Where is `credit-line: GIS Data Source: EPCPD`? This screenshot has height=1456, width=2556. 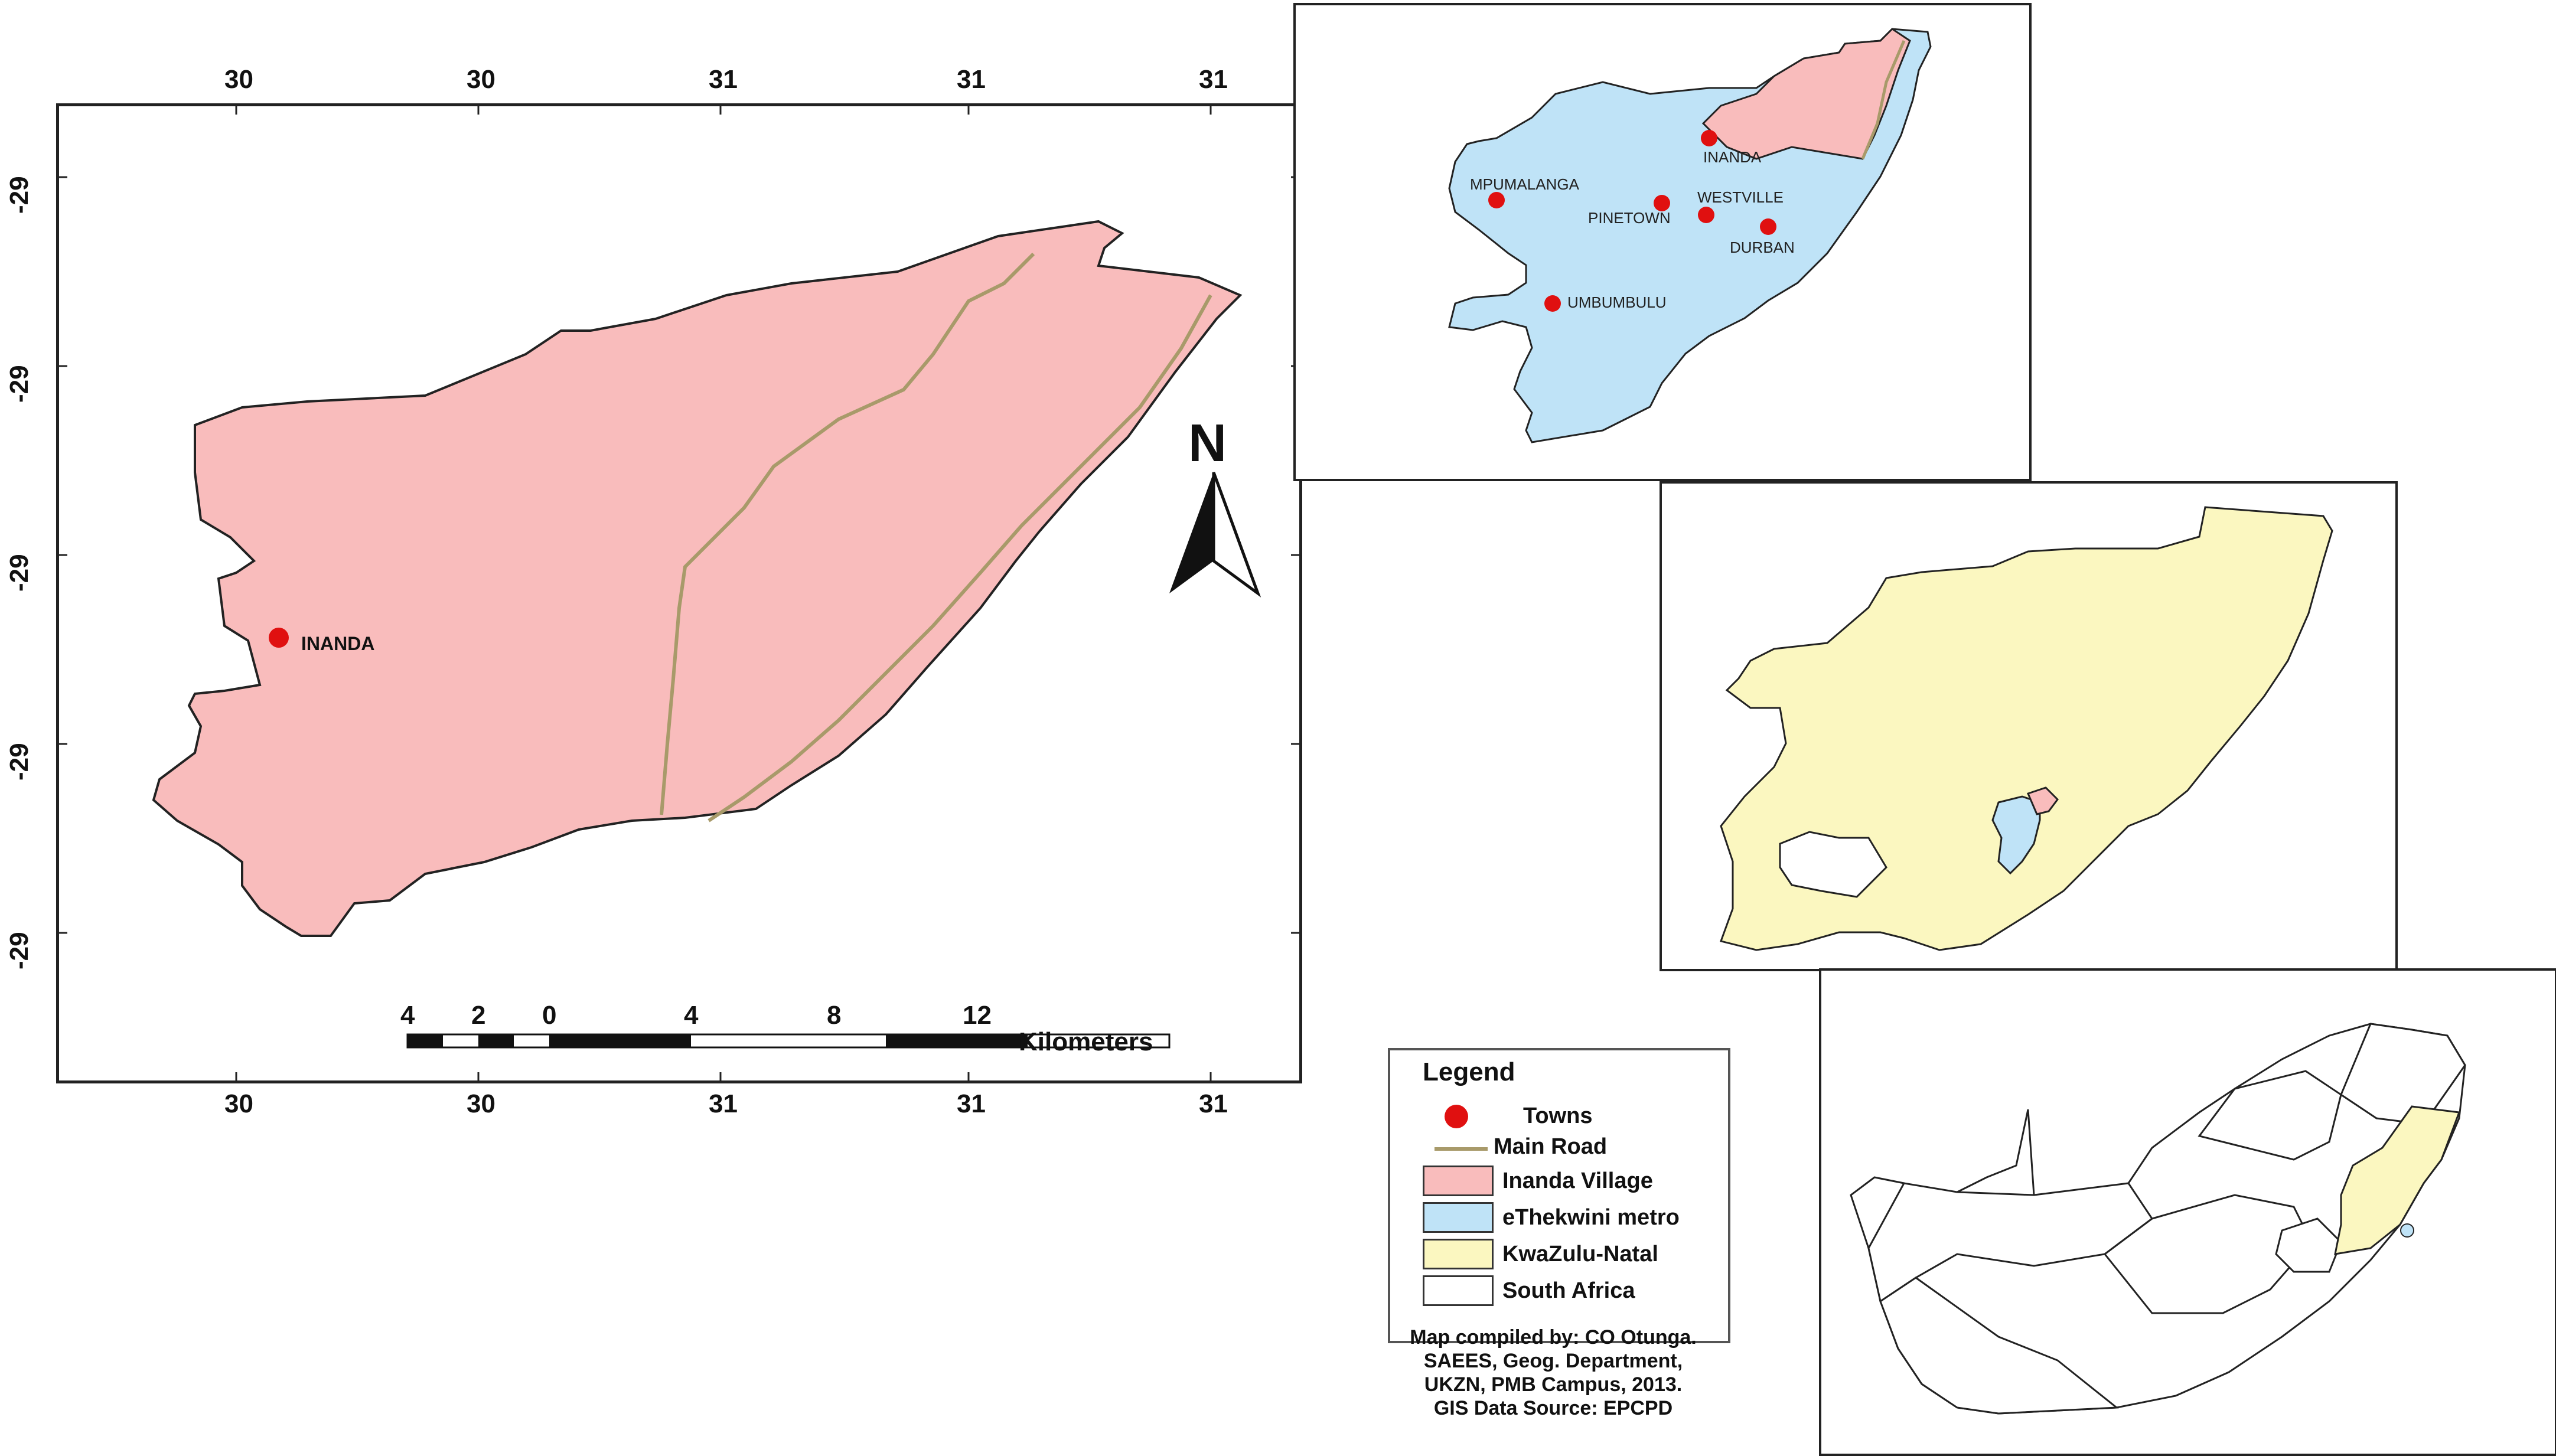 credit-line: GIS Data Source: EPCPD is located at coordinates (1553, 1408).